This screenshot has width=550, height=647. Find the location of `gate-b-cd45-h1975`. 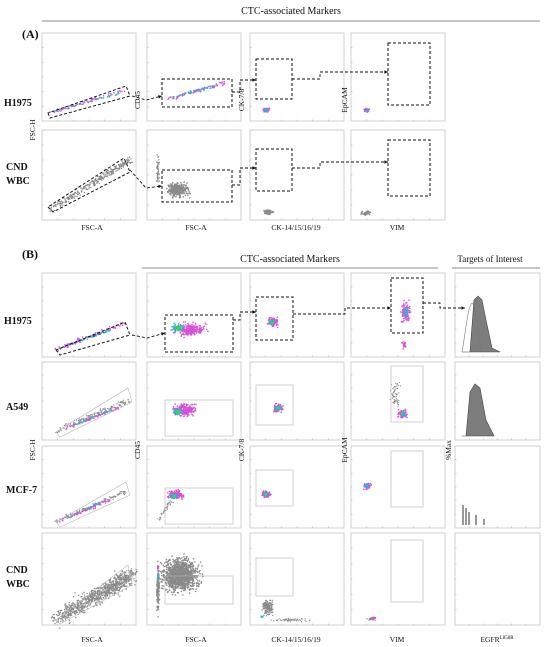

gate-b-cd45-h1975 is located at coordinates (199, 333).